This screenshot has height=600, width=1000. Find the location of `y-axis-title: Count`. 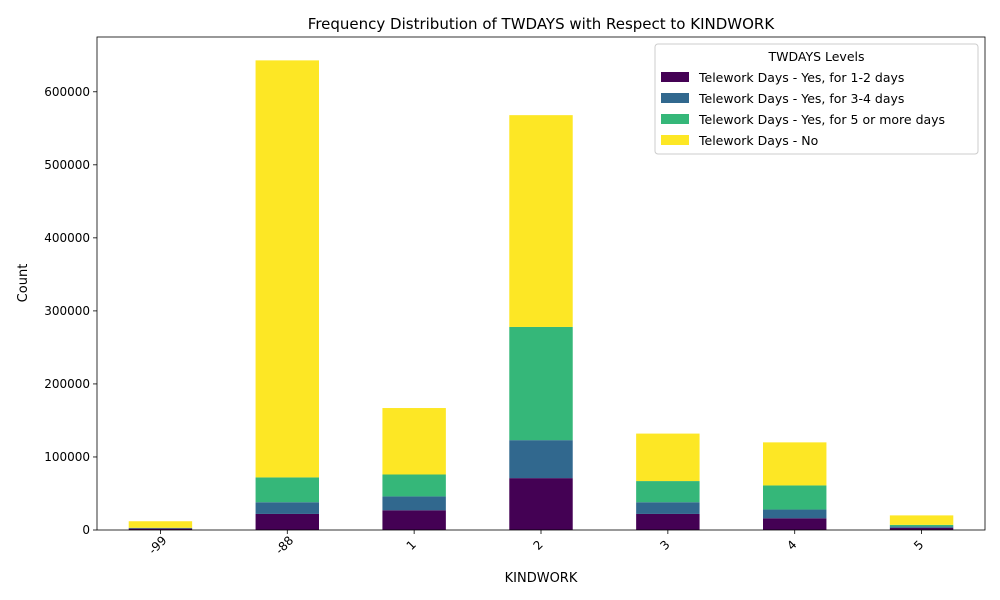

y-axis-title: Count is located at coordinates (23, 283).